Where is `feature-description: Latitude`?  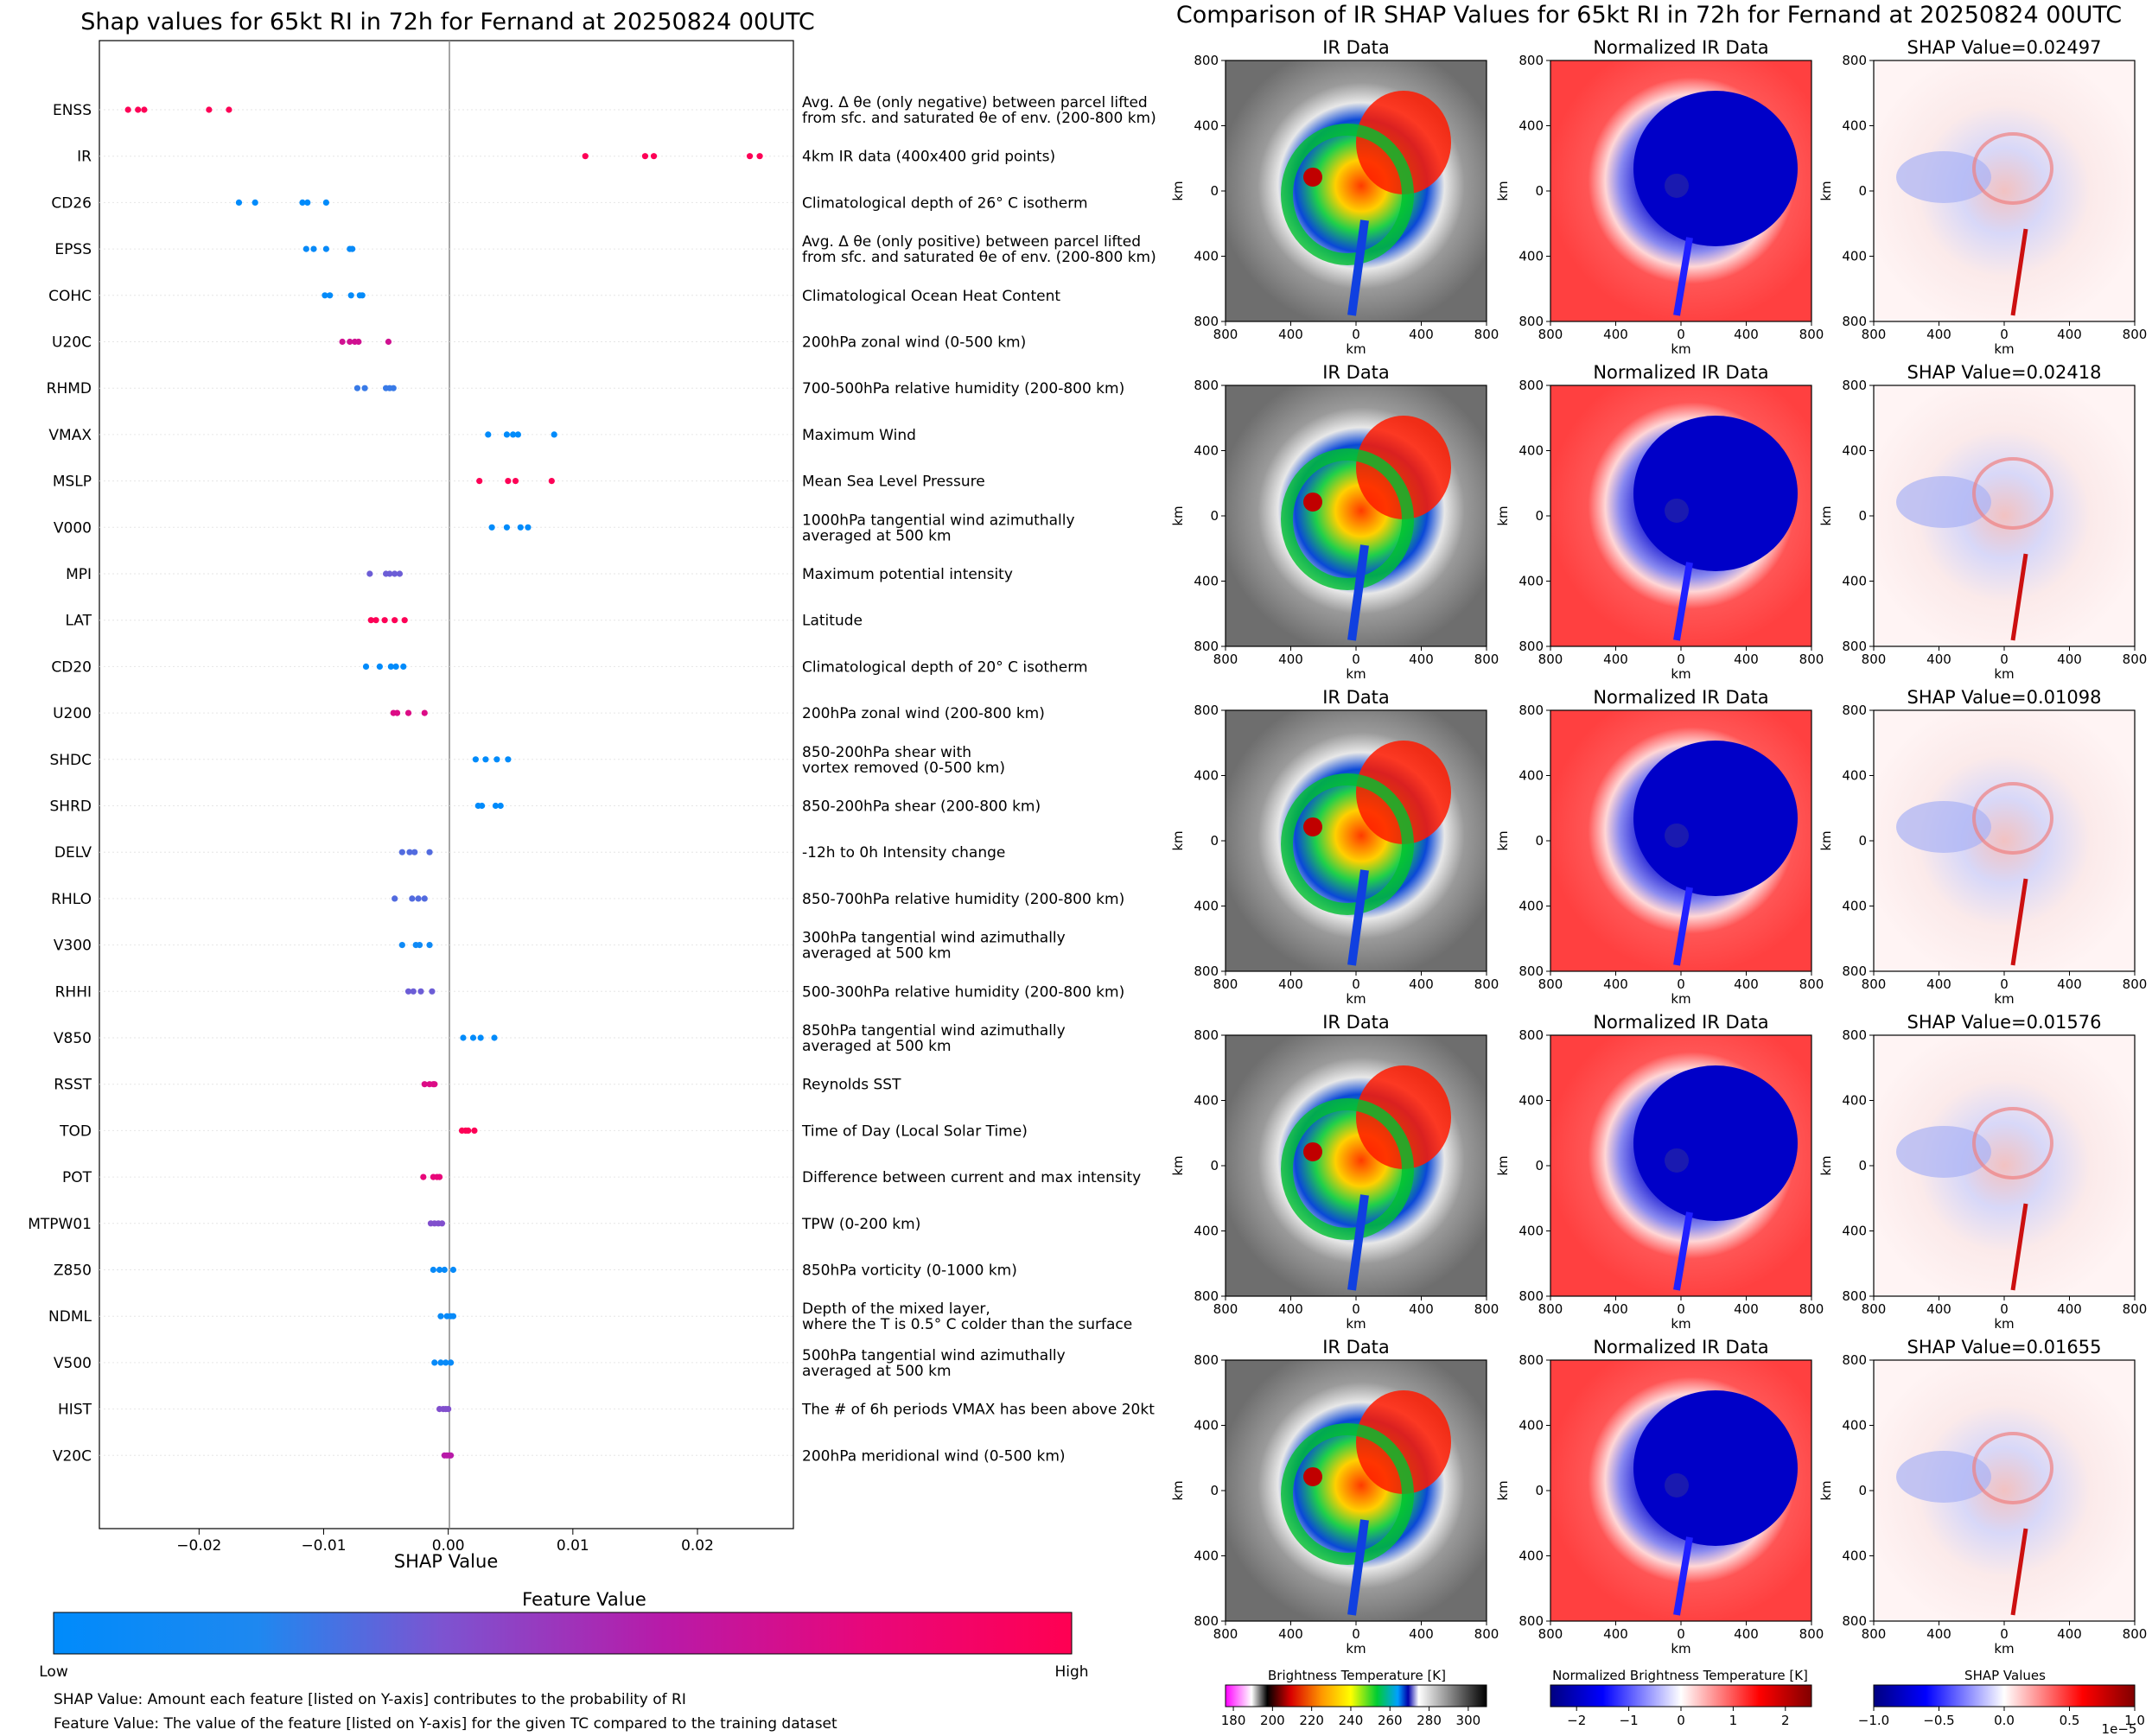 feature-description: Latitude is located at coordinates (832, 621).